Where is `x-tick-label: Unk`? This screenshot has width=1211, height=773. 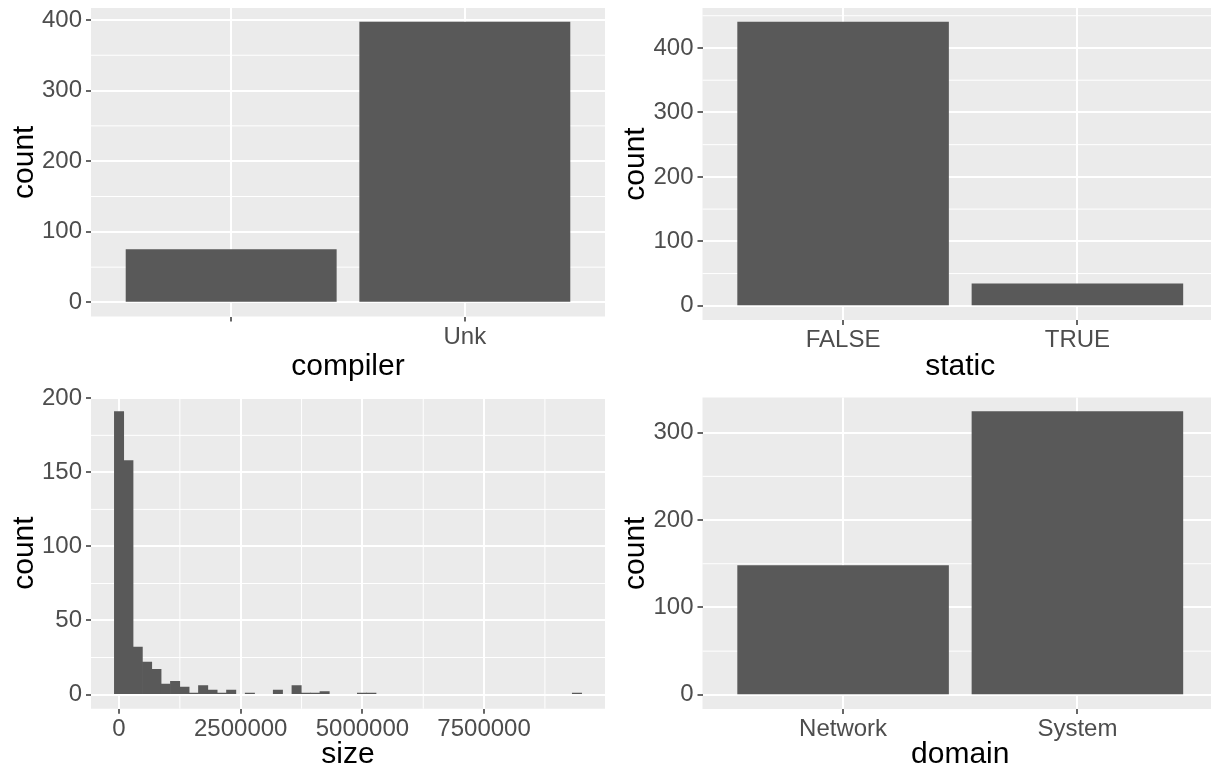 x-tick-label: Unk is located at coordinates (465, 335).